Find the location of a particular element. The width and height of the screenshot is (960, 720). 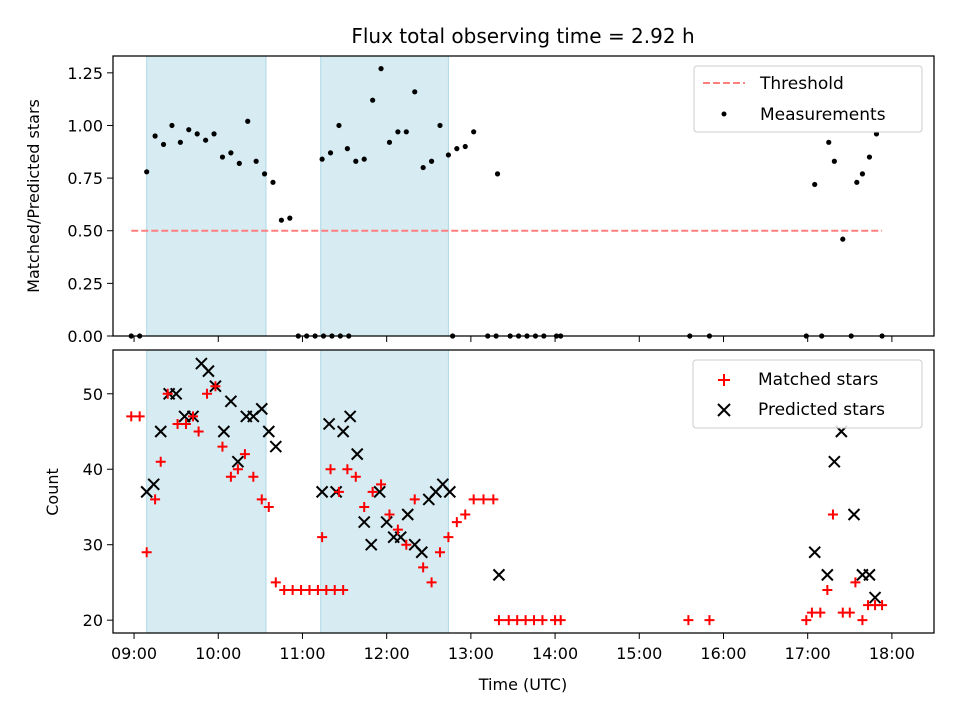

top-ytick-label: 0.00 is located at coordinates (85, 336).